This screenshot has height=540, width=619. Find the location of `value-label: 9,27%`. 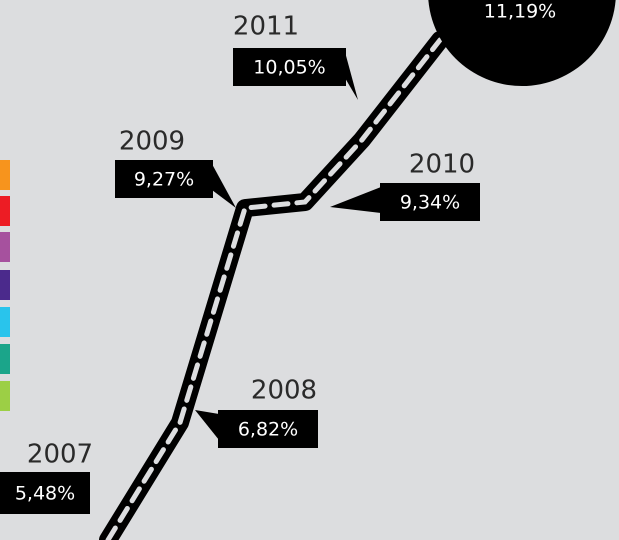

value-label: 9,27% is located at coordinates (164, 180).